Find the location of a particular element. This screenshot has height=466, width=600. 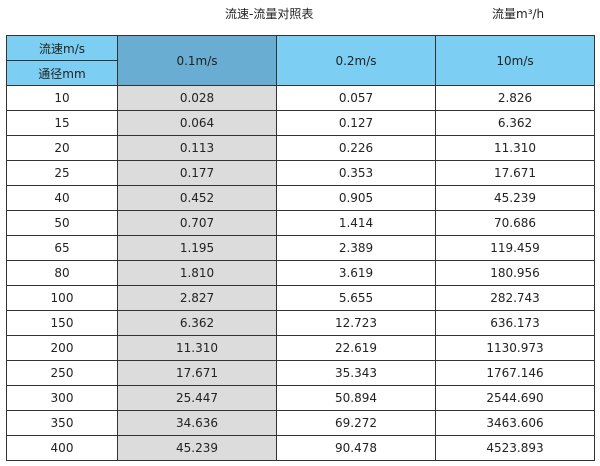

table-row: 65 1.195 2.389 119.459 is located at coordinates (300, 248).